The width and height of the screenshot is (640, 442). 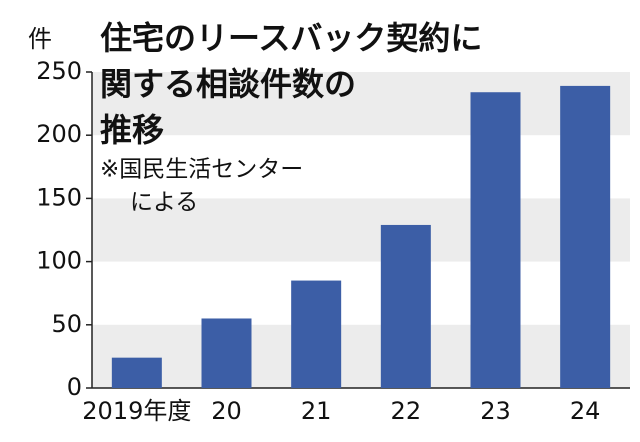 What do you see at coordinates (40, 39) in the screenshot?
I see `y-axis-label: 件` at bounding box center [40, 39].